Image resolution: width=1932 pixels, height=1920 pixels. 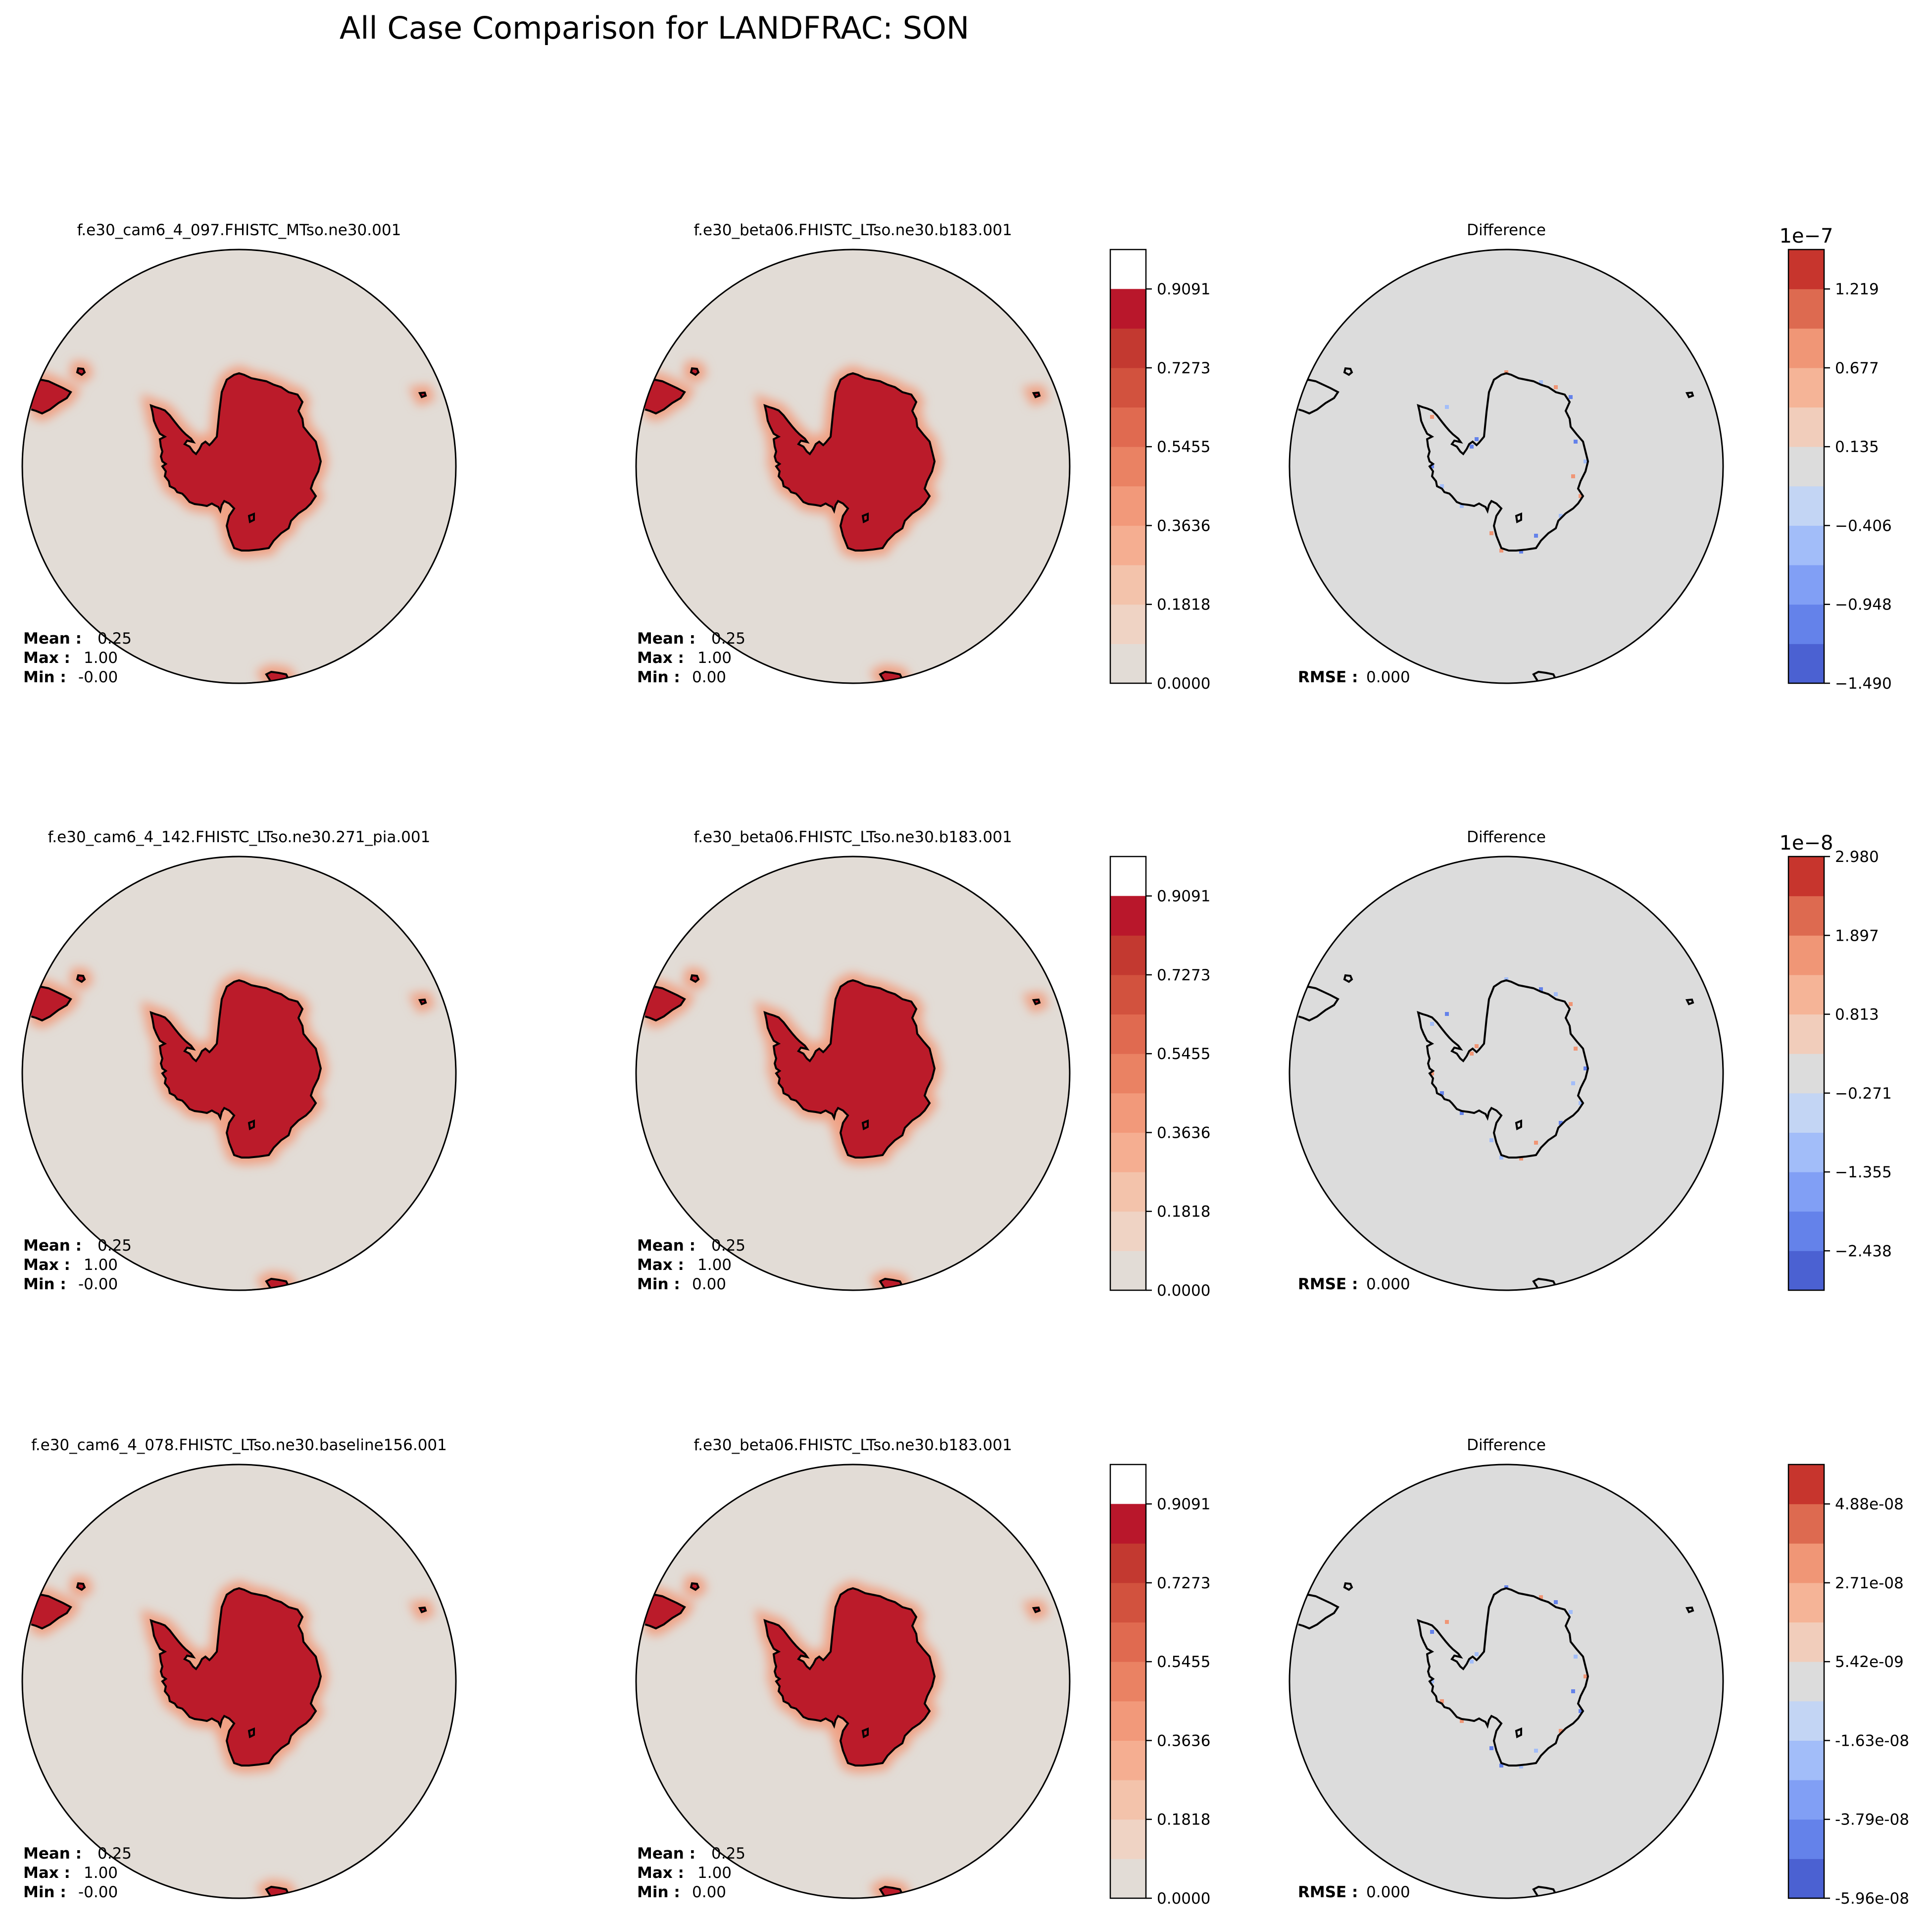 I want to click on rmse-label: RMSE :, so click(x=1328, y=1892).